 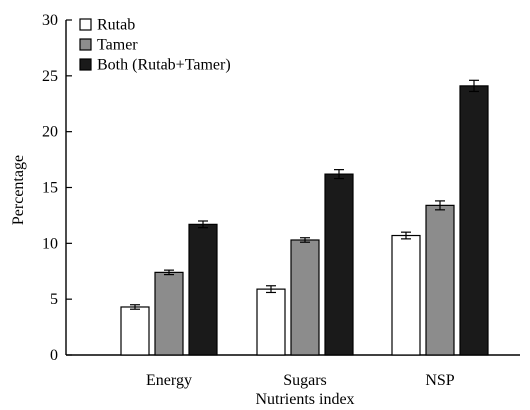 I want to click on legend-label-1: Tamer, so click(x=117, y=45).